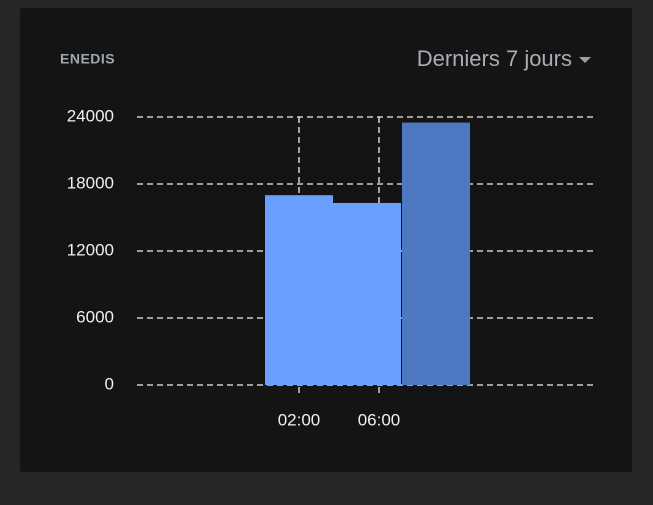 The width and height of the screenshot is (653, 505). What do you see at coordinates (90, 249) in the screenshot?
I see `y-tick-label: 12000` at bounding box center [90, 249].